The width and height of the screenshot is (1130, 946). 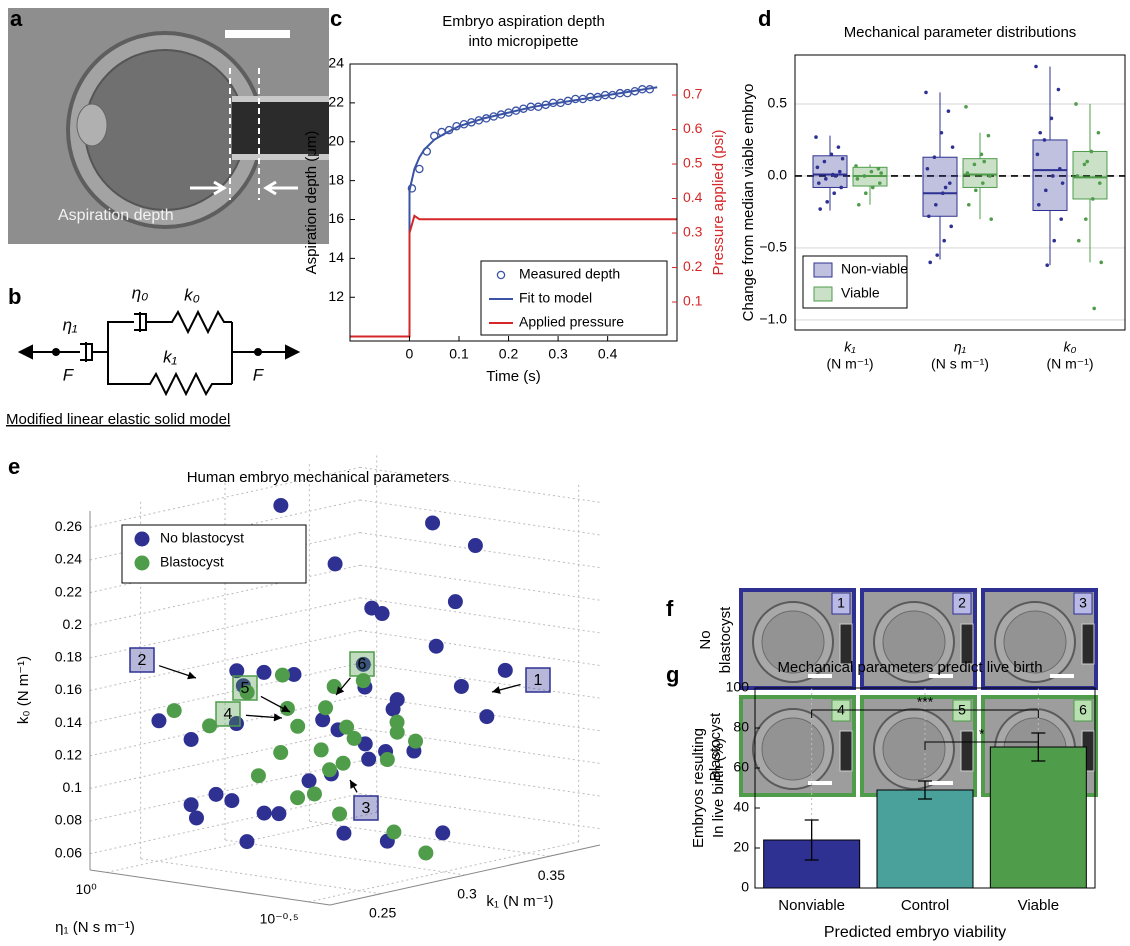 I want to click on z-axis-label: k₀ (N m⁻¹), so click(x=23, y=690).